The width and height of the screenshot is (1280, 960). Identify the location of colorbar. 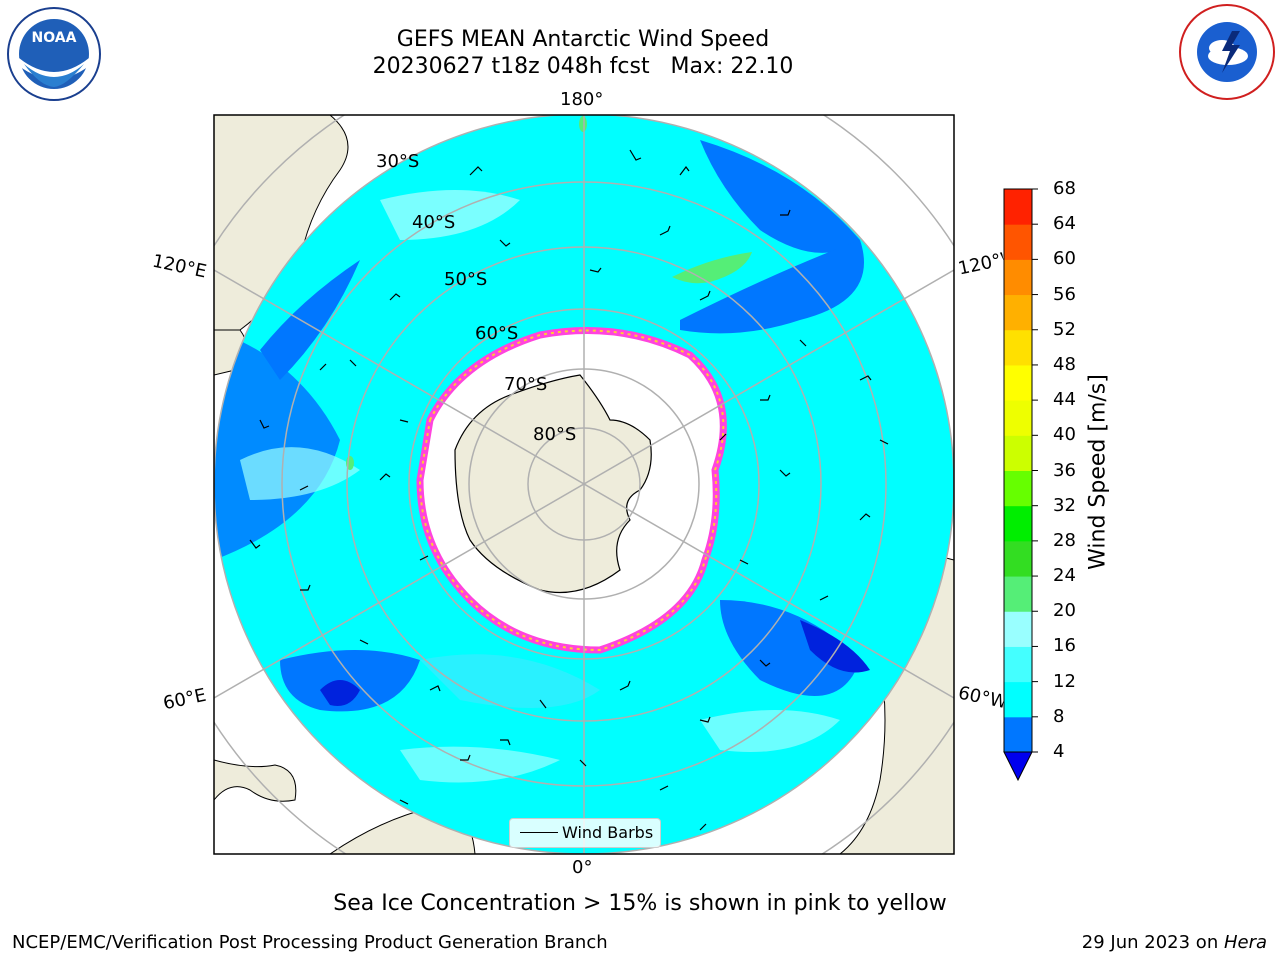
(1020, 485).